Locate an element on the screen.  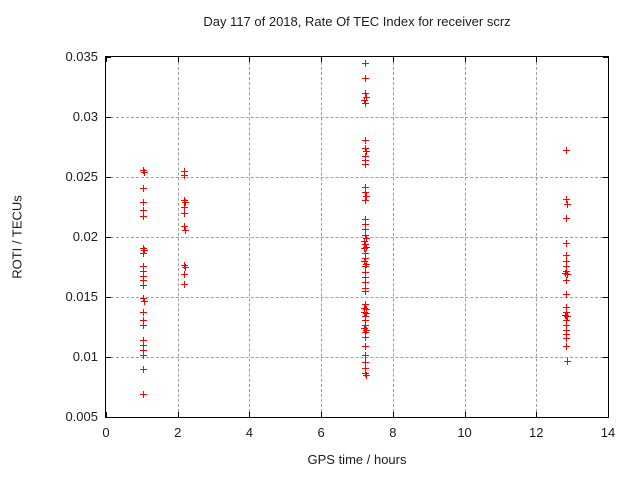
y-axis-label: ROTI / TECUs is located at coordinates (17, 237).